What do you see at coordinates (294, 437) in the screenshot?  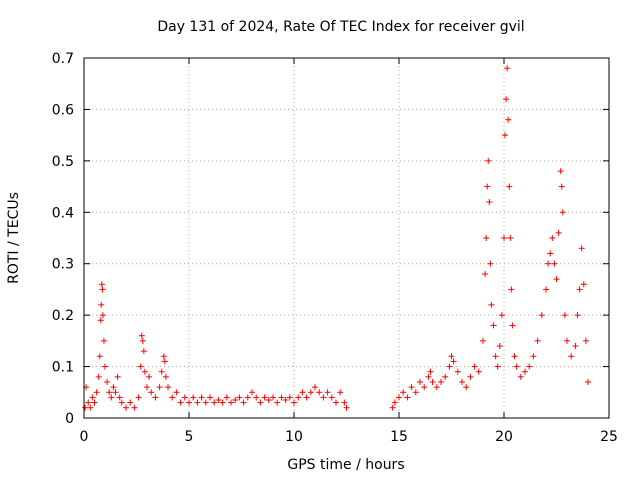 I see `x-tick-label: 10` at bounding box center [294, 437].